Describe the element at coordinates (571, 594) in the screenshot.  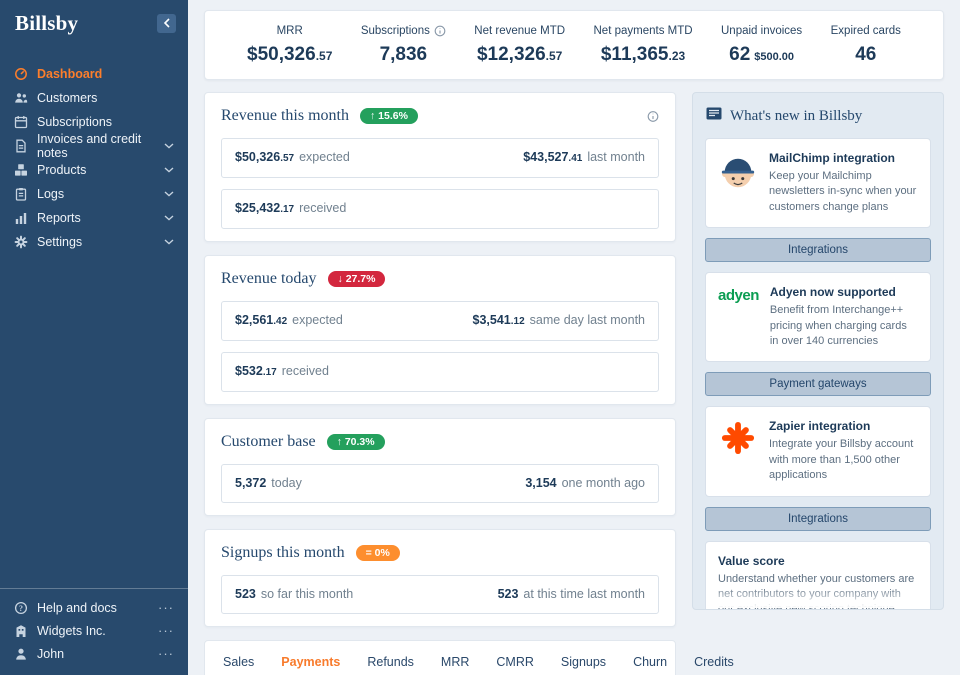
I see `row-right: 523 at this time last month` at that location.